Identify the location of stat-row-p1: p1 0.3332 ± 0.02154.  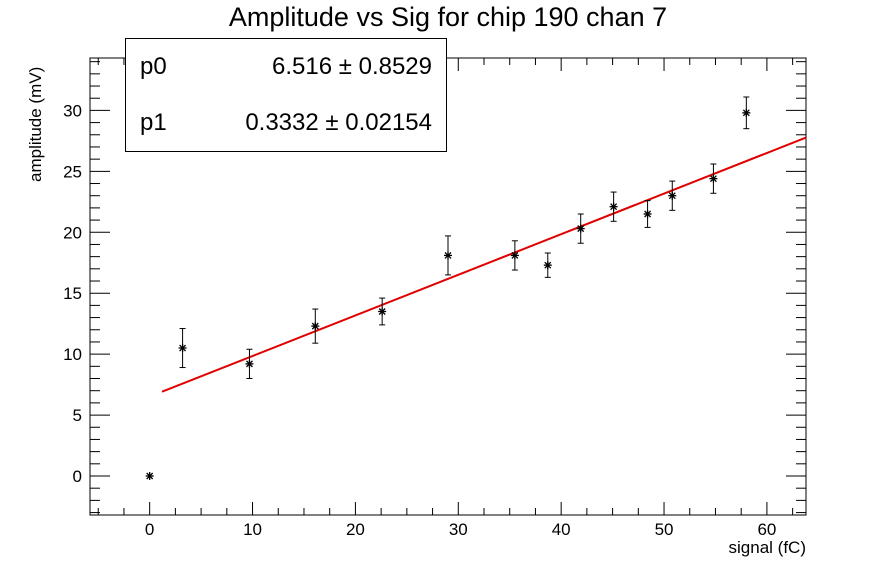
(286, 129).